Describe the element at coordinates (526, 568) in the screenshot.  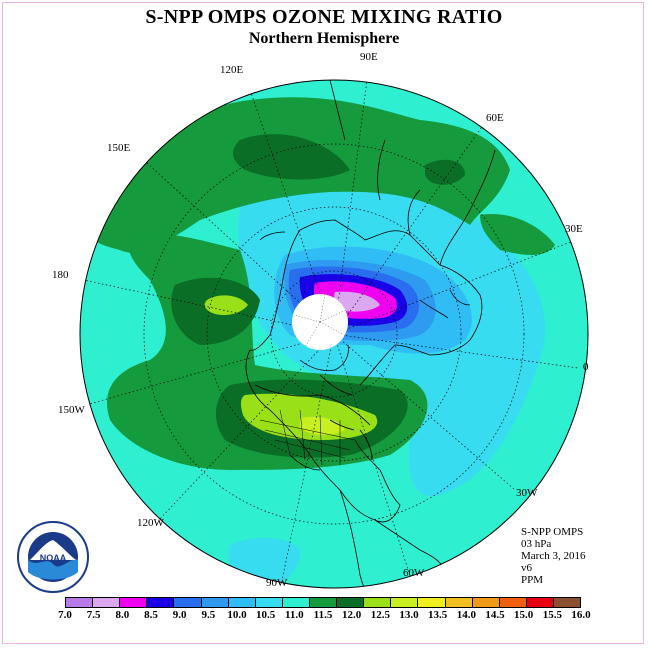
I see `info-version: v6` at that location.